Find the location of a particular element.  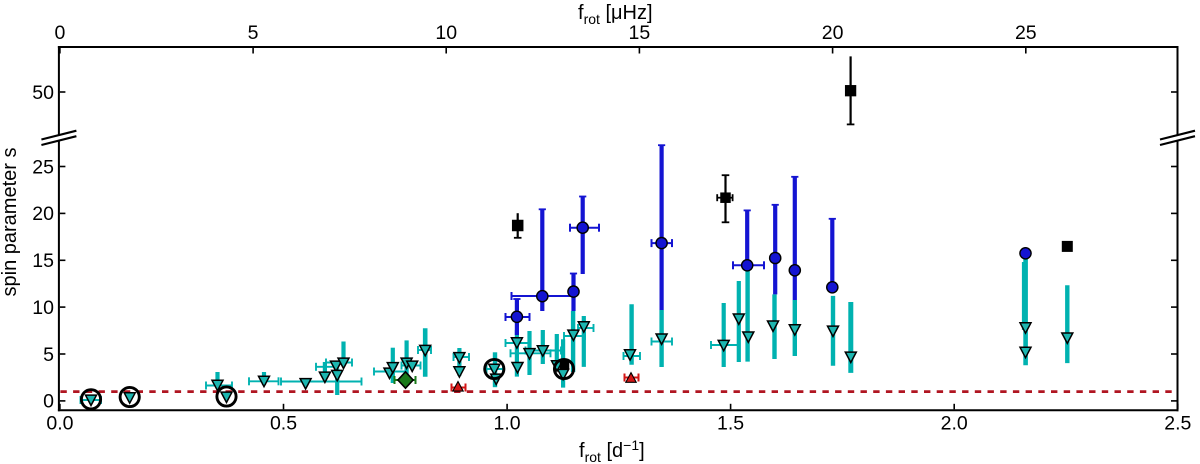

svg-text: 0.5 is located at coordinates (283, 424).